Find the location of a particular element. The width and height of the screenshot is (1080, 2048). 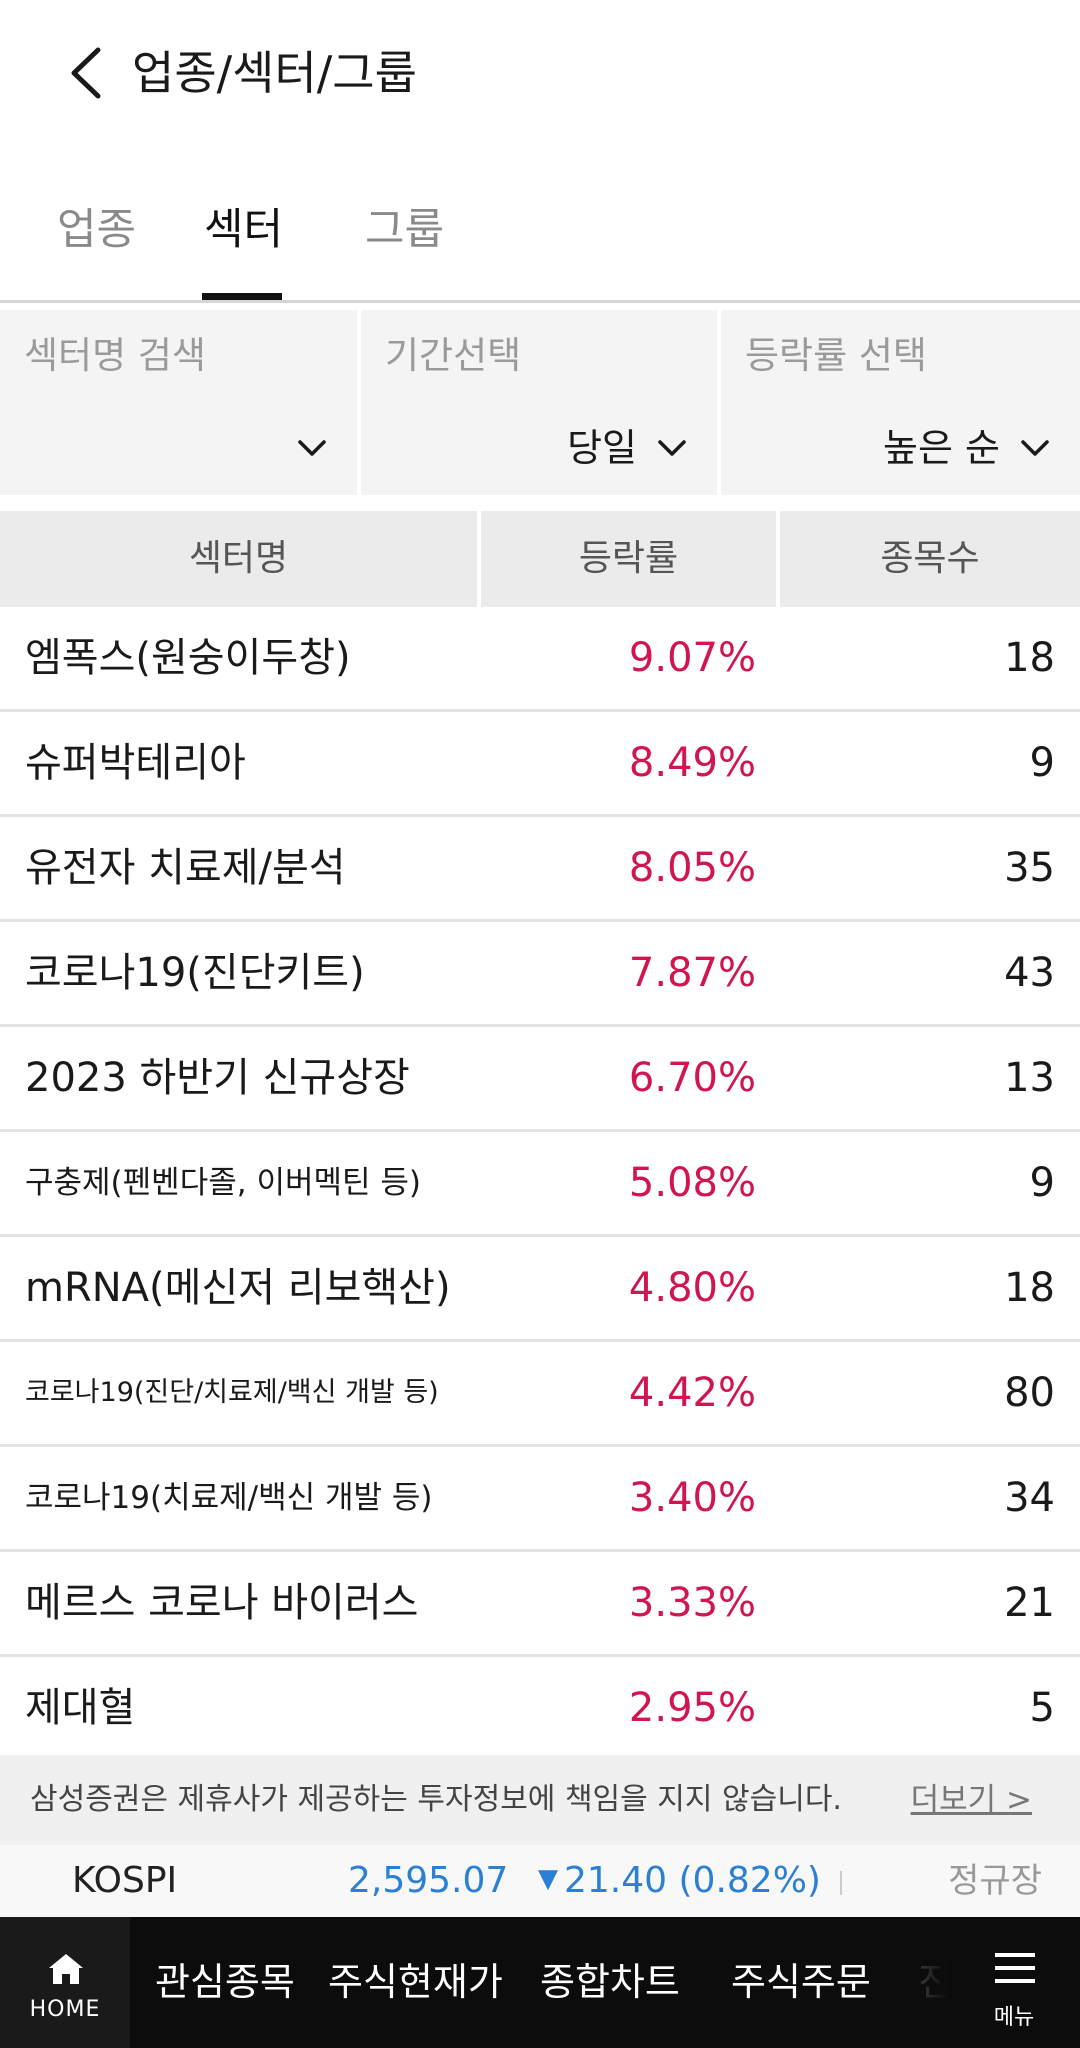

sector-rate: 8.05% is located at coordinates (692, 868).